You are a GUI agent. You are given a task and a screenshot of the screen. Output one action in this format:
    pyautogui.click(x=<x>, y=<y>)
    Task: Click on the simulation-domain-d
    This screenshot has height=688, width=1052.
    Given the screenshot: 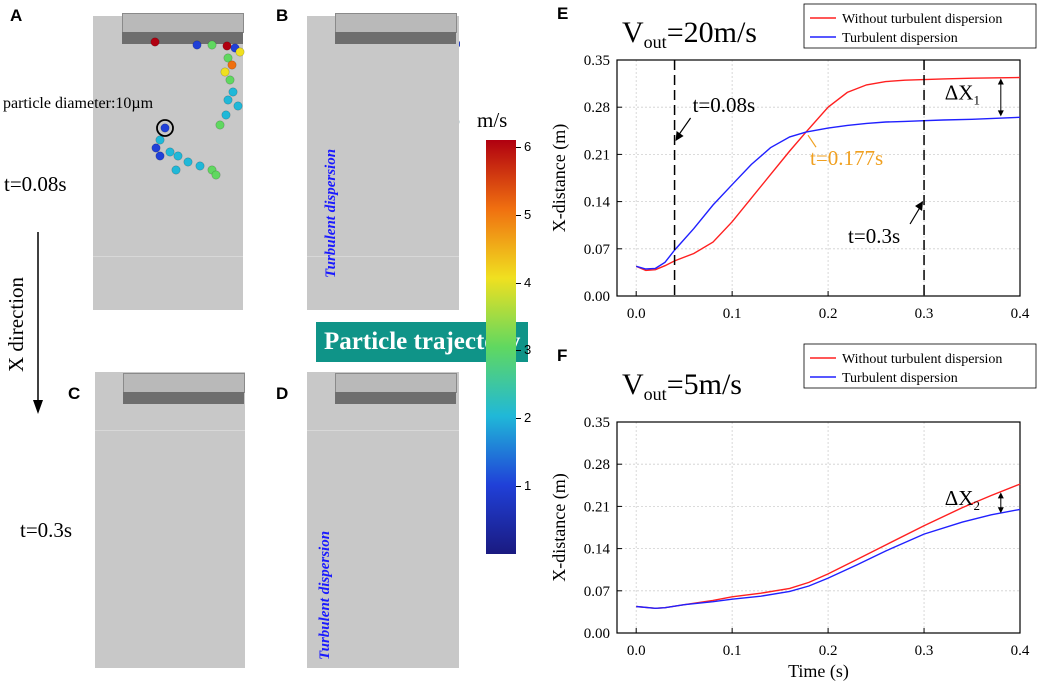 What is the action you would take?
    pyautogui.click(x=383, y=520)
    